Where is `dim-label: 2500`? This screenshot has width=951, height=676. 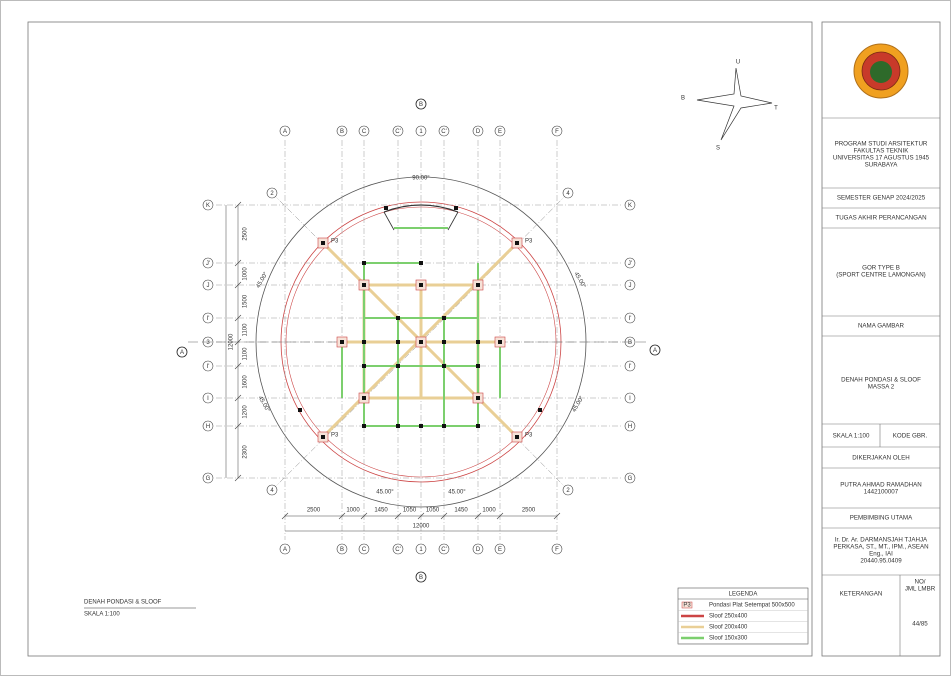 dim-label: 2500 is located at coordinates (314, 511).